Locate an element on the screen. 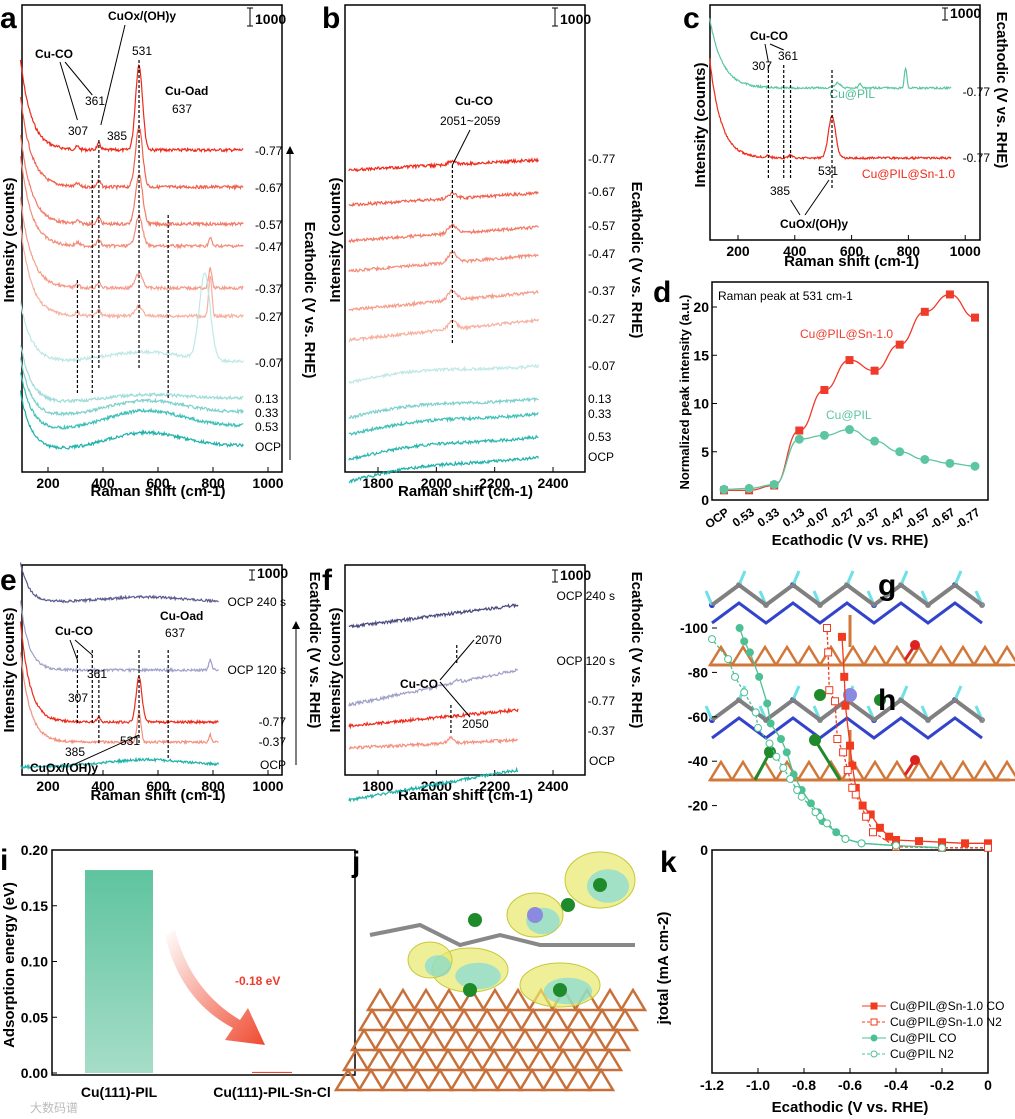  y-axis-label: Intensity (counts) is located at coordinates (335, 239).